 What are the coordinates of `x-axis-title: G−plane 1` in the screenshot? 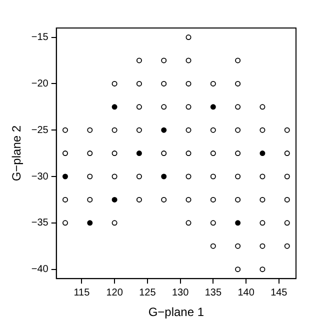 It's located at (176, 312).